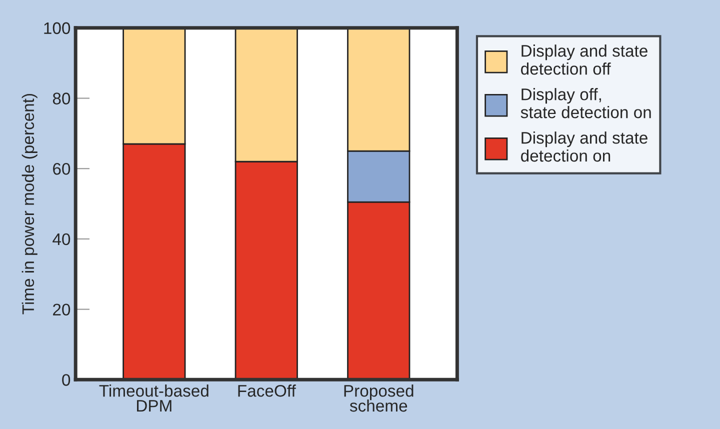 The height and width of the screenshot is (429, 720). Describe the element at coordinates (66, 380) in the screenshot. I see `y-tick-label: 0` at that location.